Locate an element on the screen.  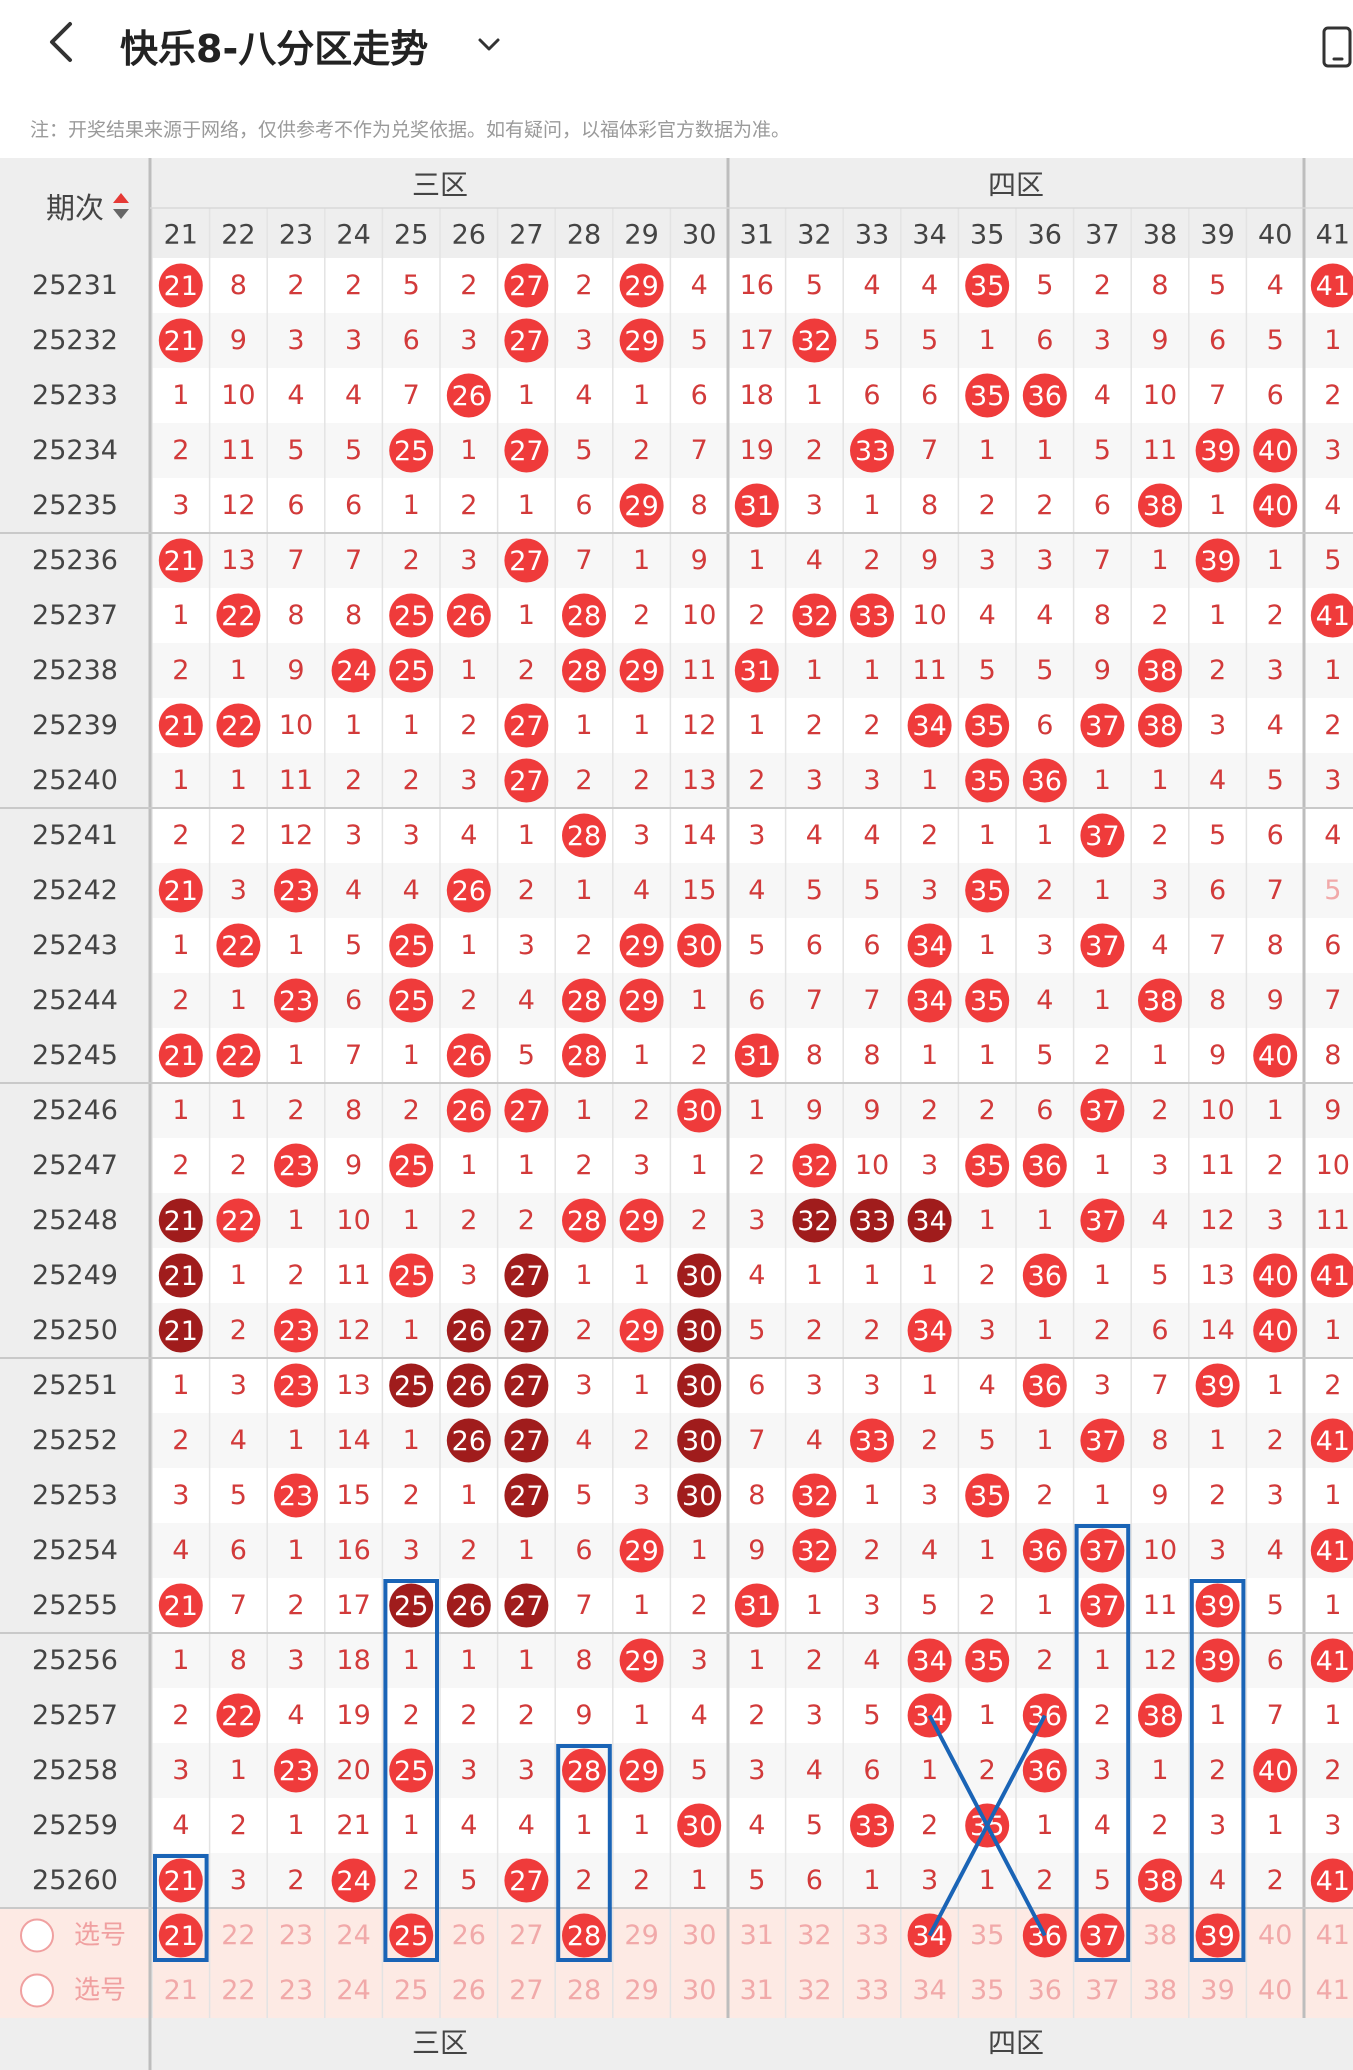
hit-ball-number: 21 is located at coordinates (181, 726).